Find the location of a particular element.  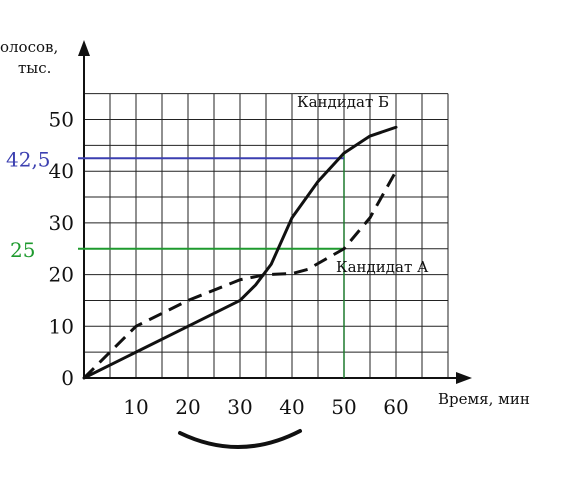

y-tick-label: 20 is located at coordinates (61, 275).